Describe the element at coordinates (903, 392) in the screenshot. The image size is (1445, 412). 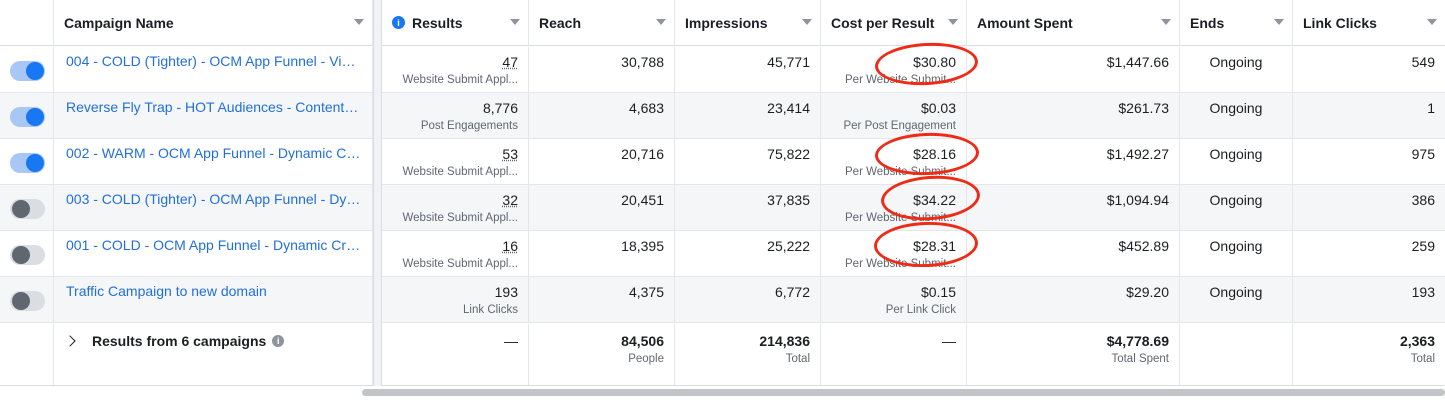
I see `scrollbar-thumb` at that location.